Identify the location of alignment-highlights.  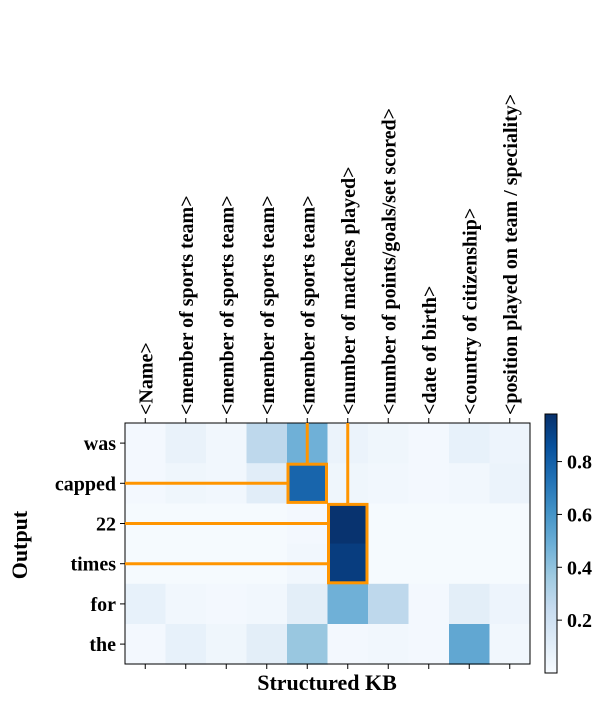
(247, 504).